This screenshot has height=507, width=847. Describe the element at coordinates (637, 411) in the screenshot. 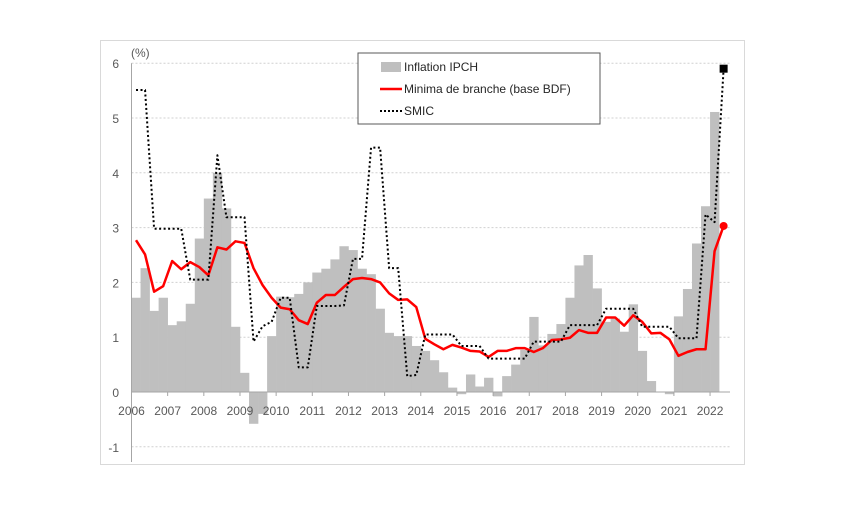

I see `x-tick-label: 2020` at that location.